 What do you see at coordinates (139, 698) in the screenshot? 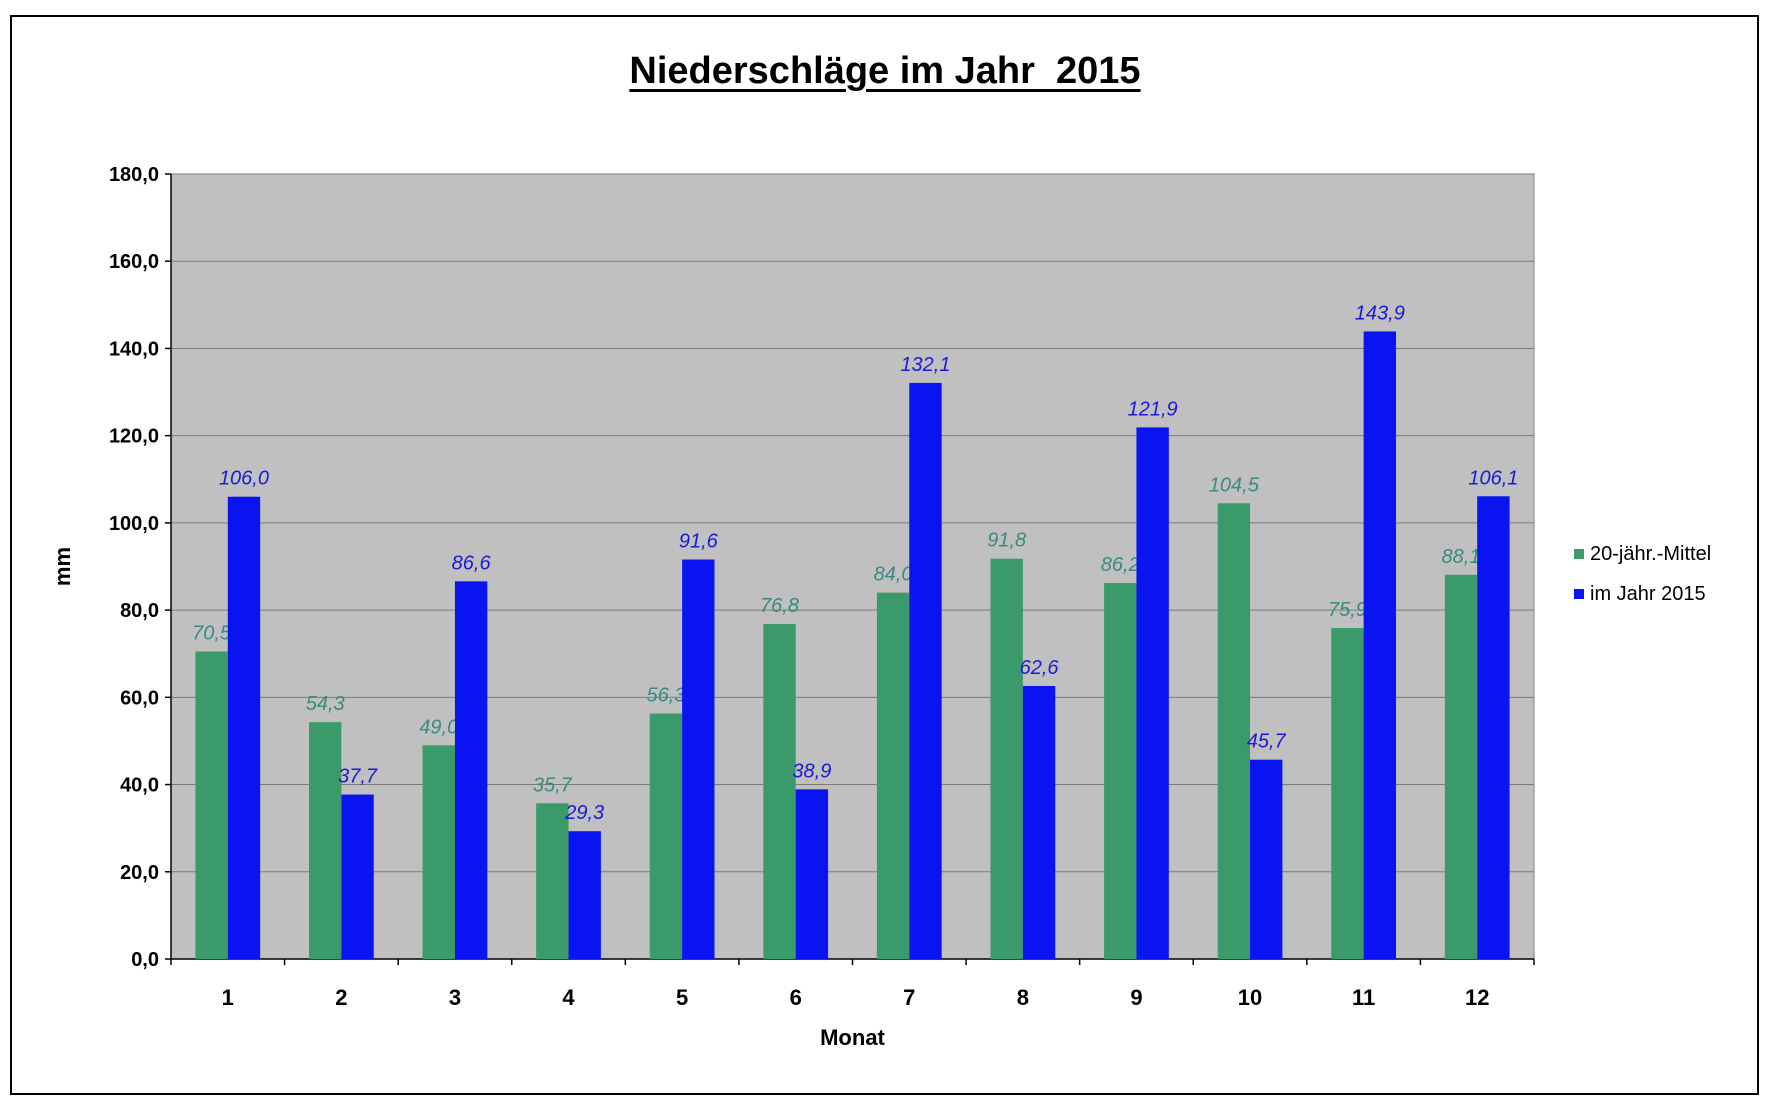
I see `y-tick-label: 60,0` at bounding box center [139, 698].